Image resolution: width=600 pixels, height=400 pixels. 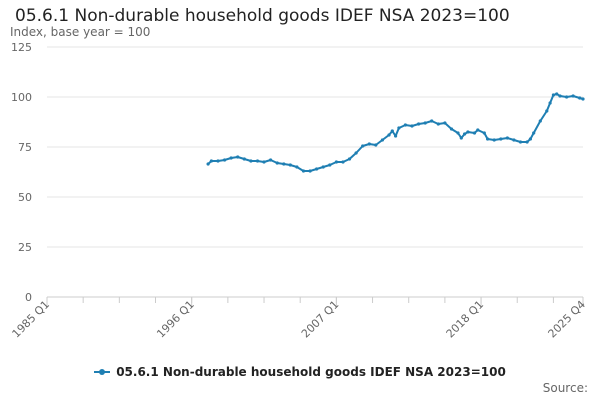 I want to click on legend-swatch-icon, so click(x=102, y=372).